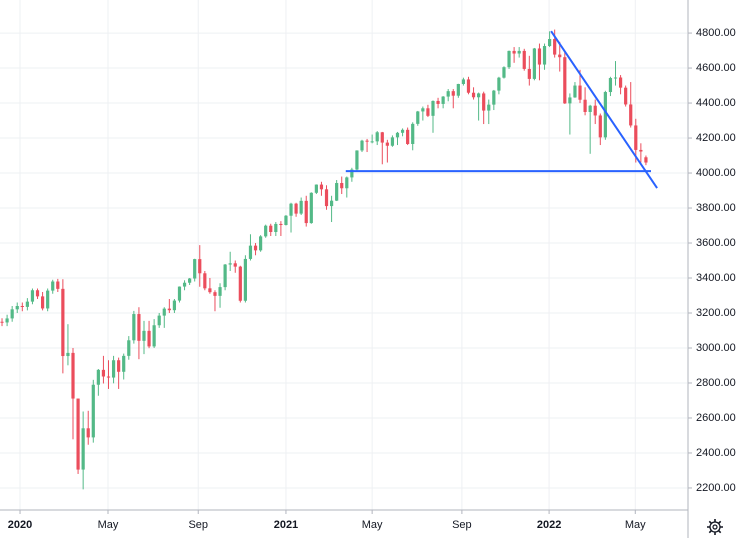 This screenshot has height=538, width=737. I want to click on x-tick-label: 2021, so click(286, 525).